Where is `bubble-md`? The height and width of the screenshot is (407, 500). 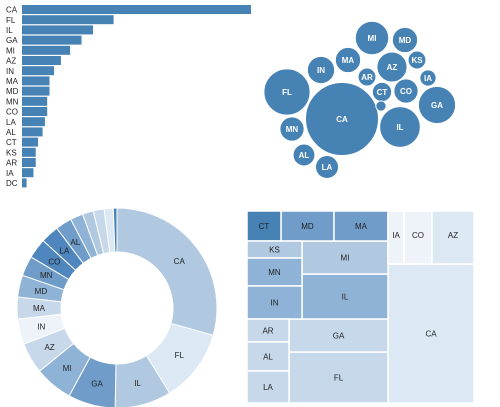
bubble-md is located at coordinates (405, 40).